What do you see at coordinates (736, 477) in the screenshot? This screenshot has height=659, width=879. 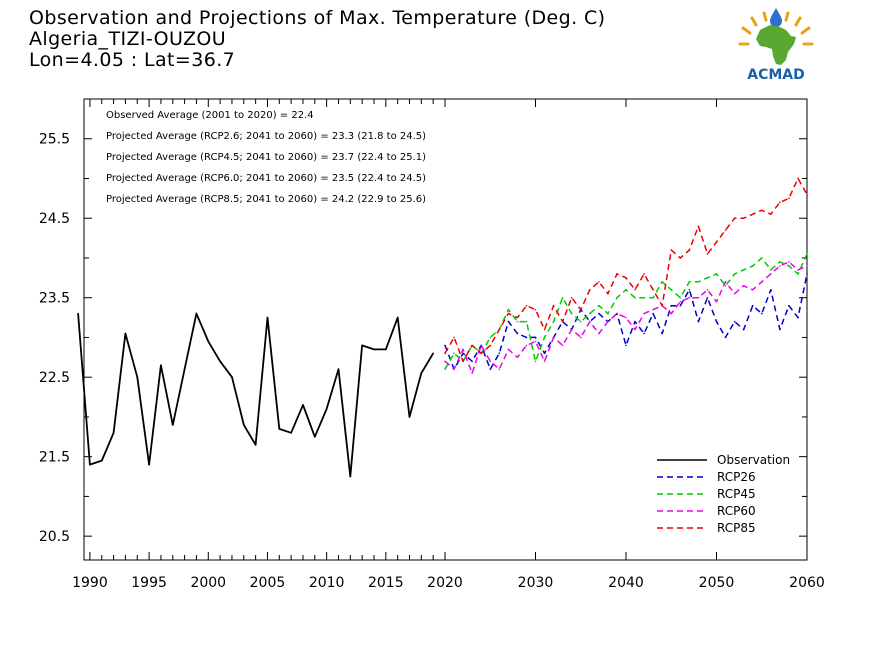 I see `legend-label-rcp26: RCP26` at bounding box center [736, 477].